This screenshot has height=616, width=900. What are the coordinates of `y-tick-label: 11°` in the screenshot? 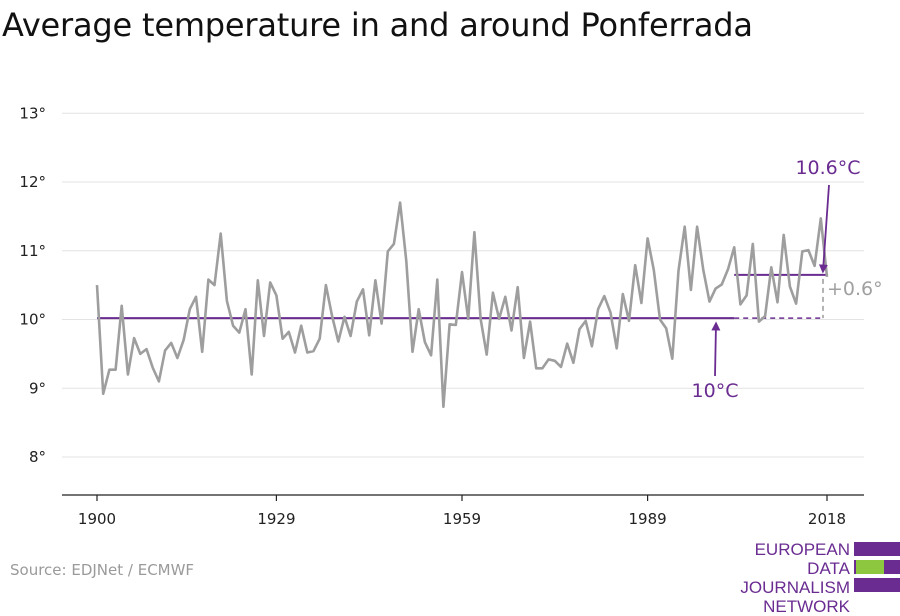 It's located at (32, 251).